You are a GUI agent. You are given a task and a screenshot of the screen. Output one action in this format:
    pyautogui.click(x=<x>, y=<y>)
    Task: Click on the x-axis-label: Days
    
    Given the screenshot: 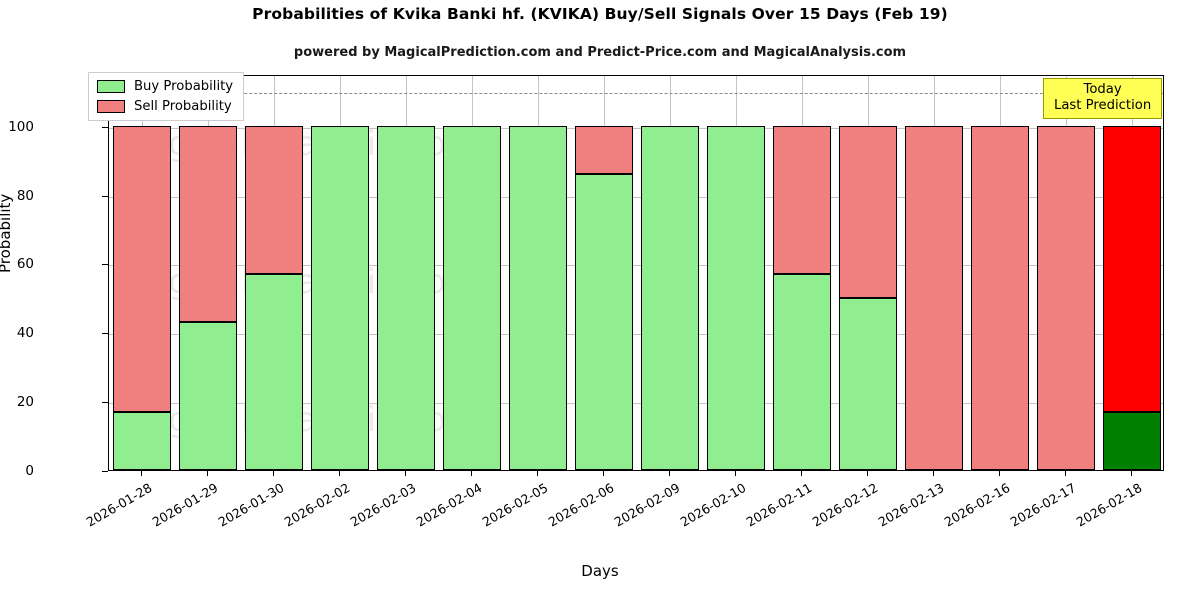 What is the action you would take?
    pyautogui.click(x=600, y=571)
    